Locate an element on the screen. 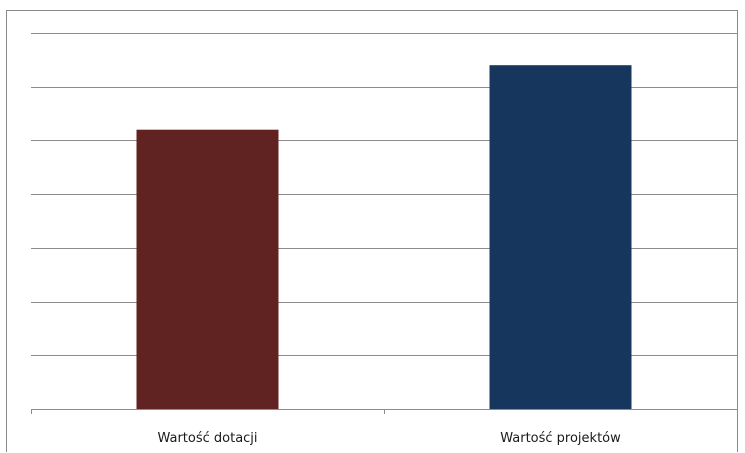  x-axis is located at coordinates (384, 411).